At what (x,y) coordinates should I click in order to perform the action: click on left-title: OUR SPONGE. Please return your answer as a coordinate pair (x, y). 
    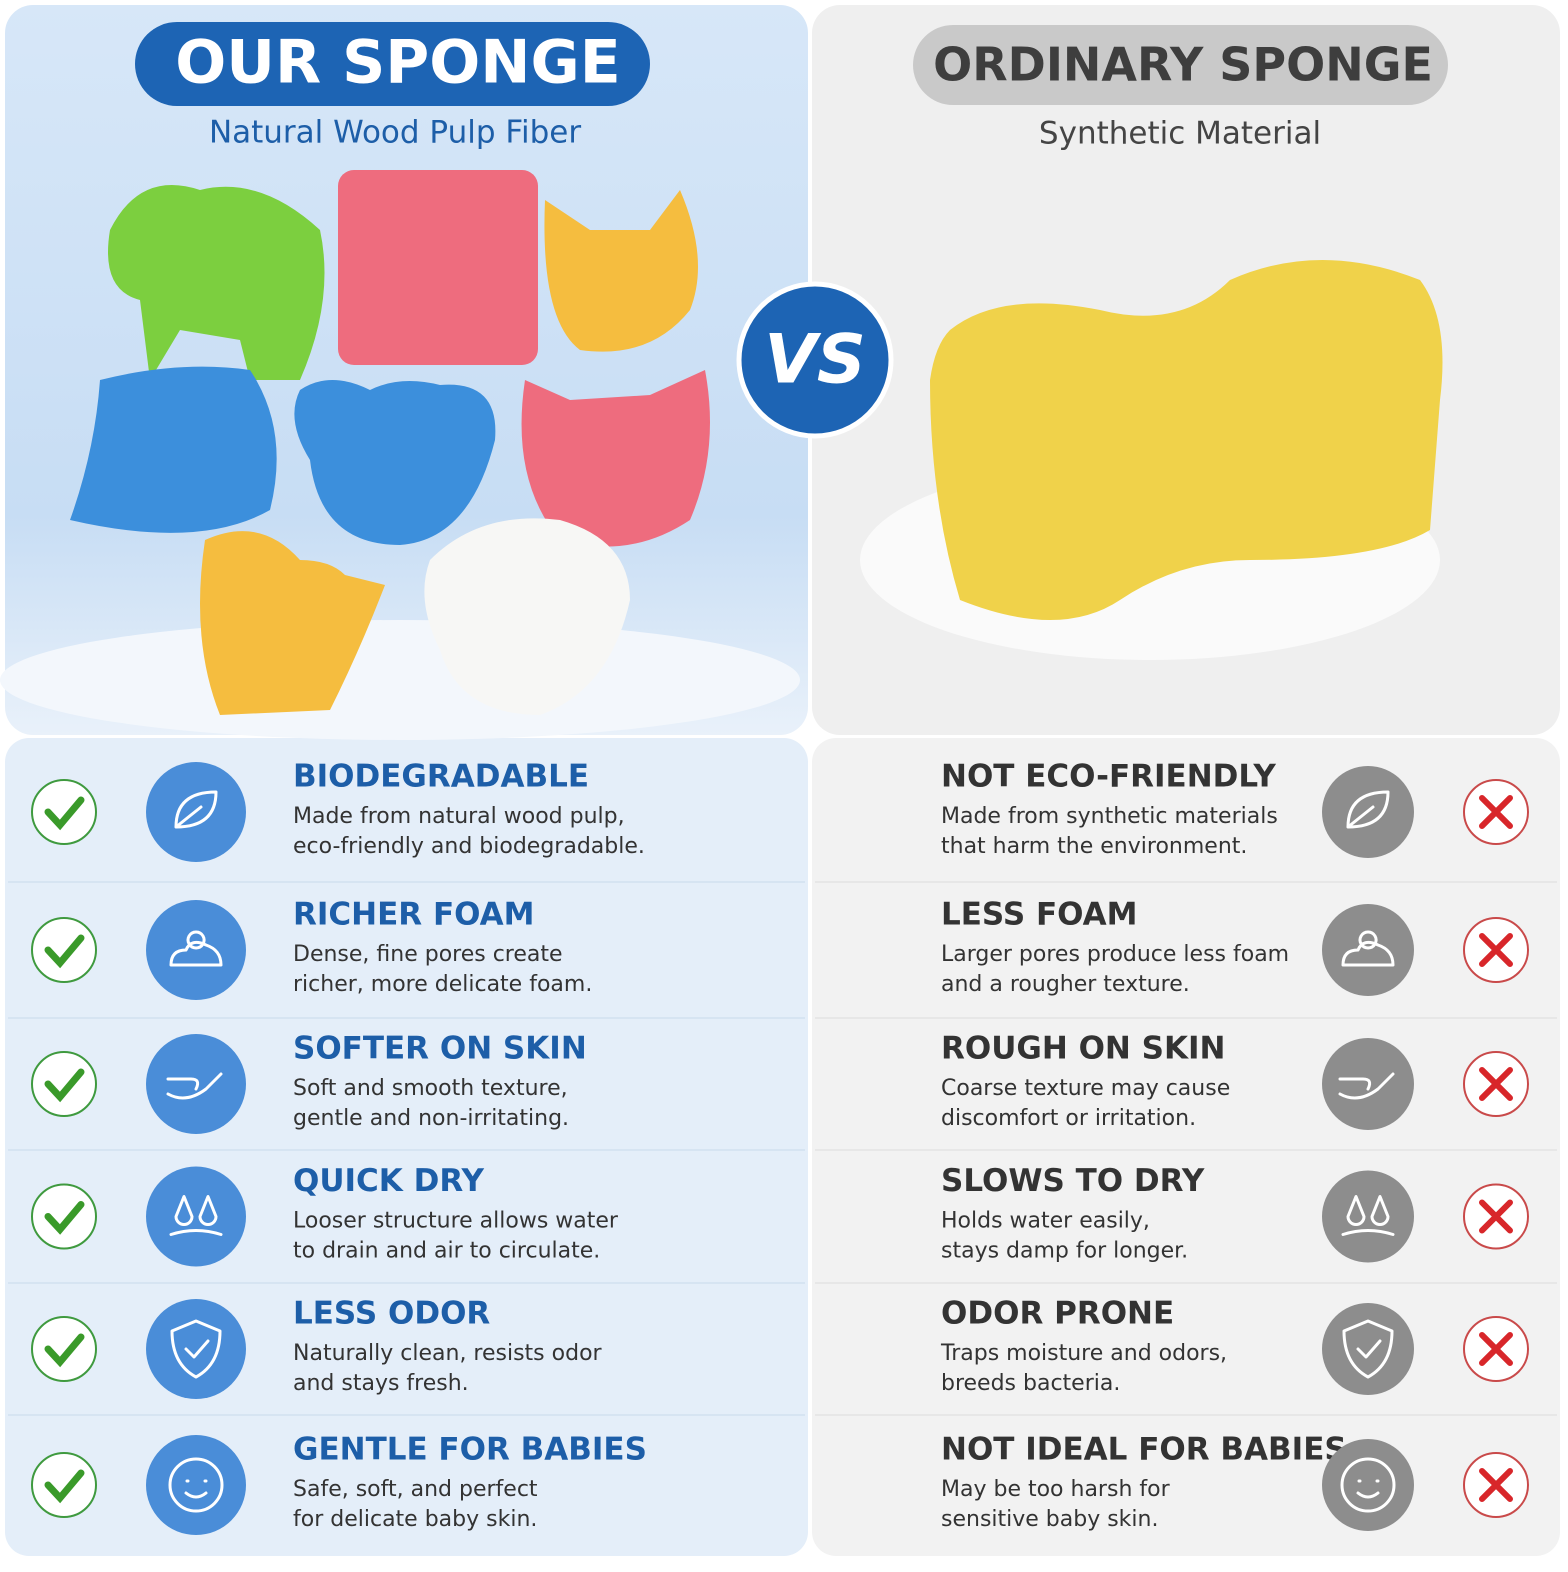
    Looking at the image, I should click on (397, 63).